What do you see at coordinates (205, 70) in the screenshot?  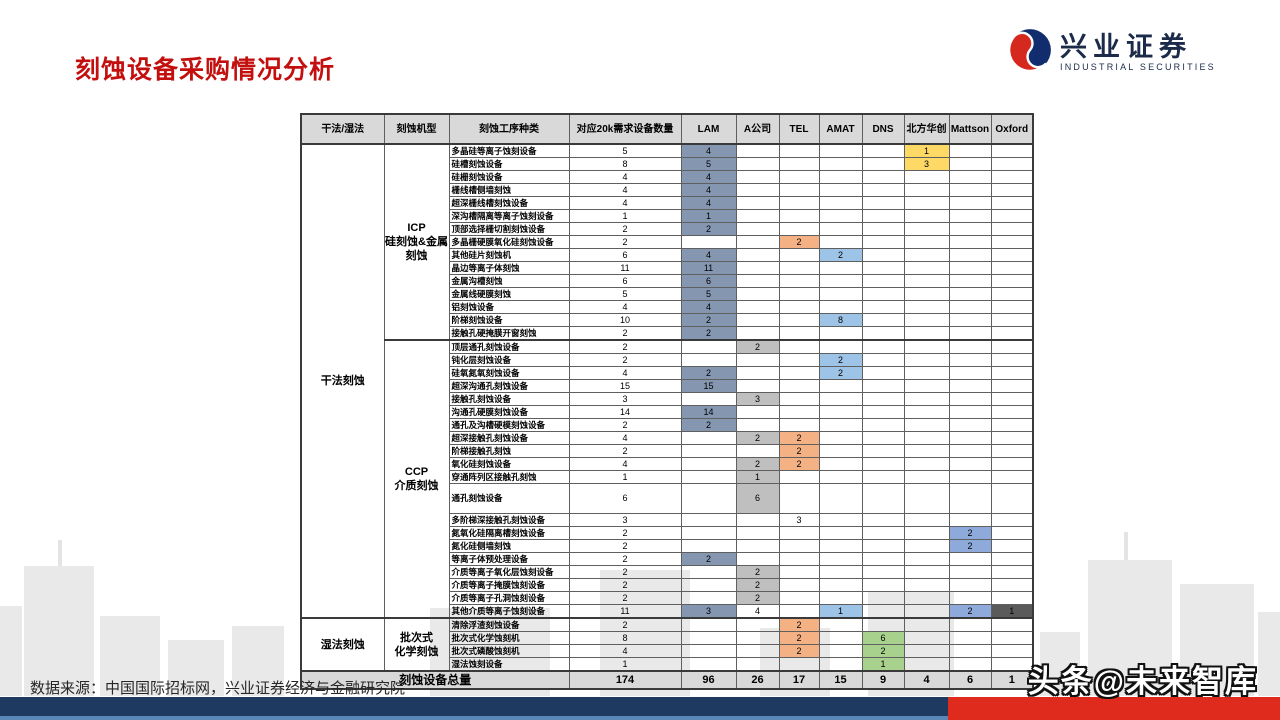 I see `page-title: 刻蚀设备采购情况分析` at bounding box center [205, 70].